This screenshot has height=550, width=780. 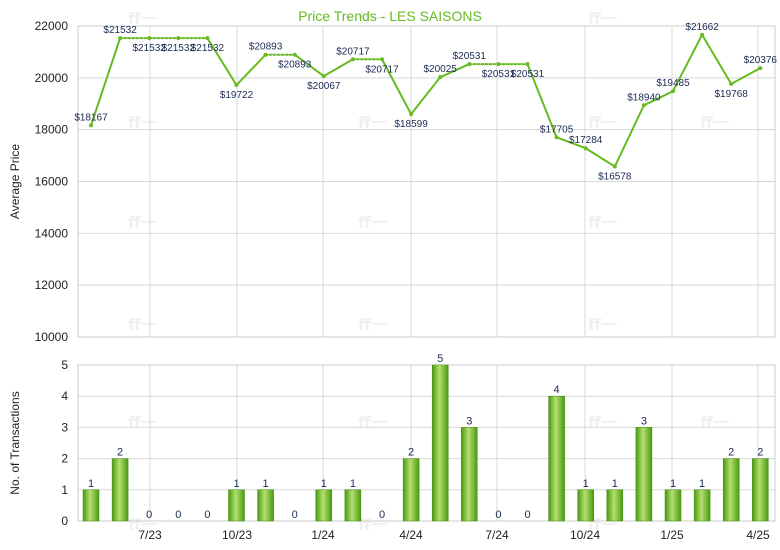 I want to click on x-tick-label: 4/24, so click(x=411, y=535).